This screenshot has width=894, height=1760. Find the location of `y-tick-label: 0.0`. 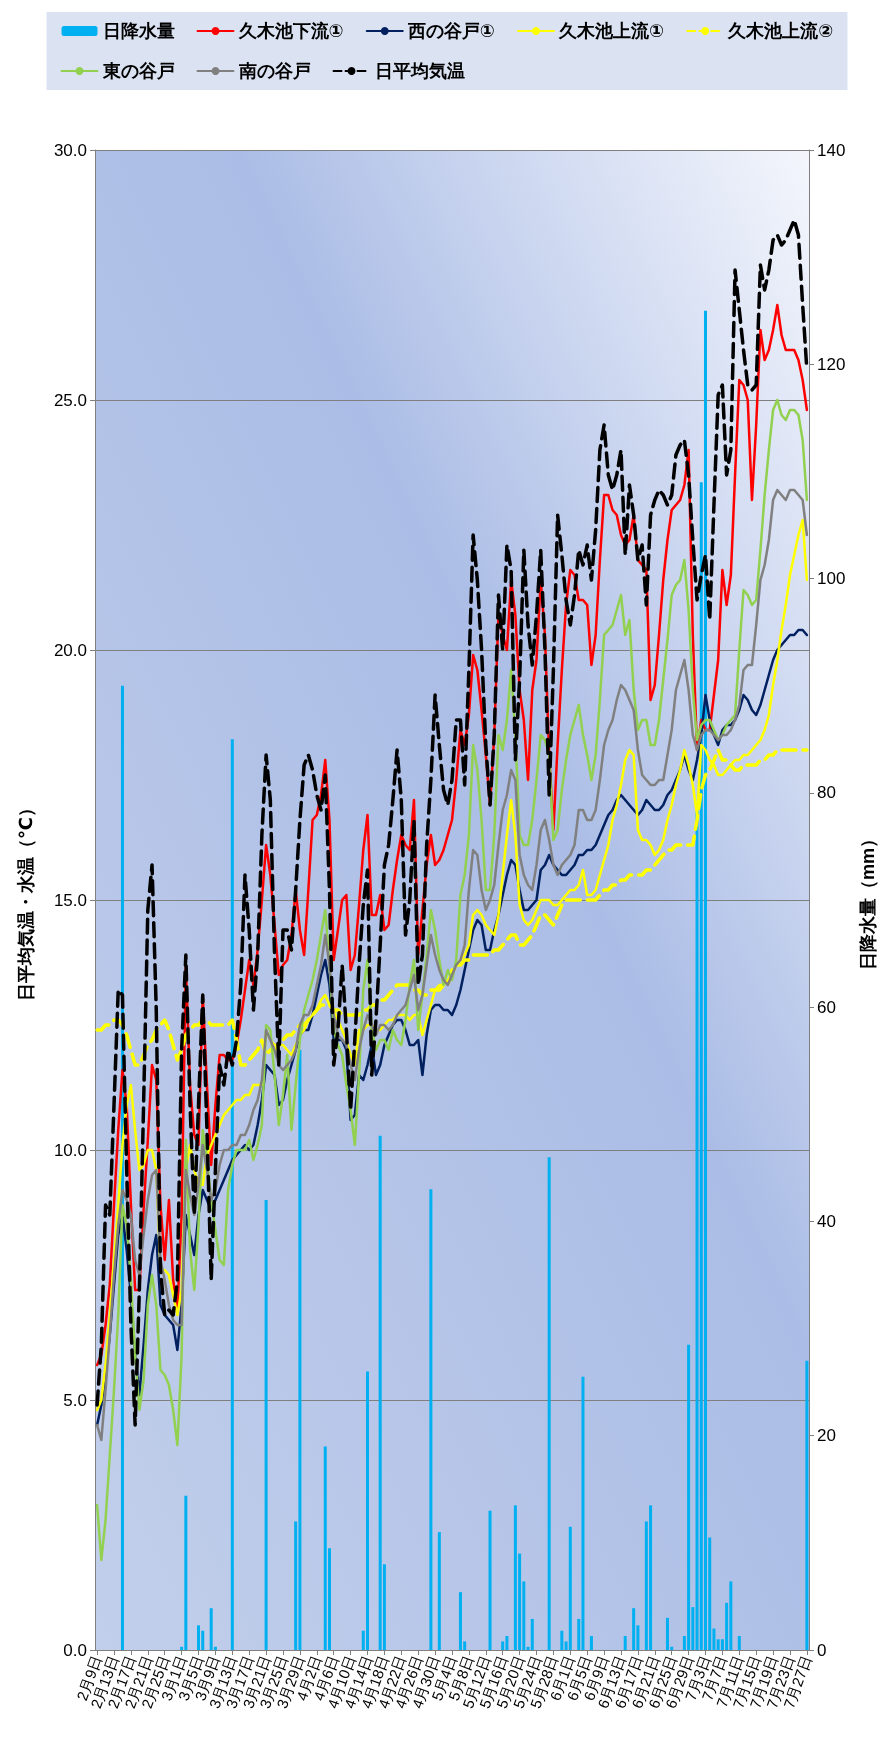

y-tick-label: 0.0 is located at coordinates (75, 1650).